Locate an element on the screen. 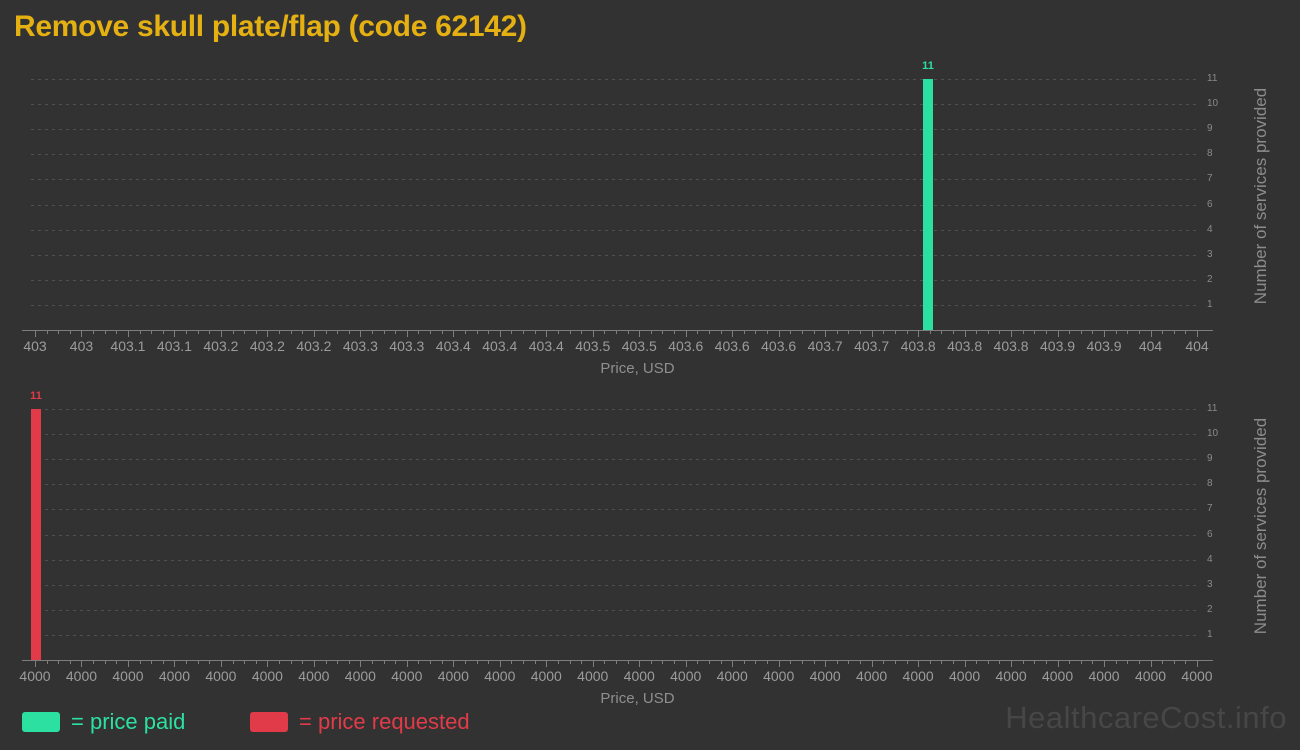 Image resolution: width=1300 pixels, height=750 pixels. y-axis-tick-label: 8 is located at coordinates (1210, 484).